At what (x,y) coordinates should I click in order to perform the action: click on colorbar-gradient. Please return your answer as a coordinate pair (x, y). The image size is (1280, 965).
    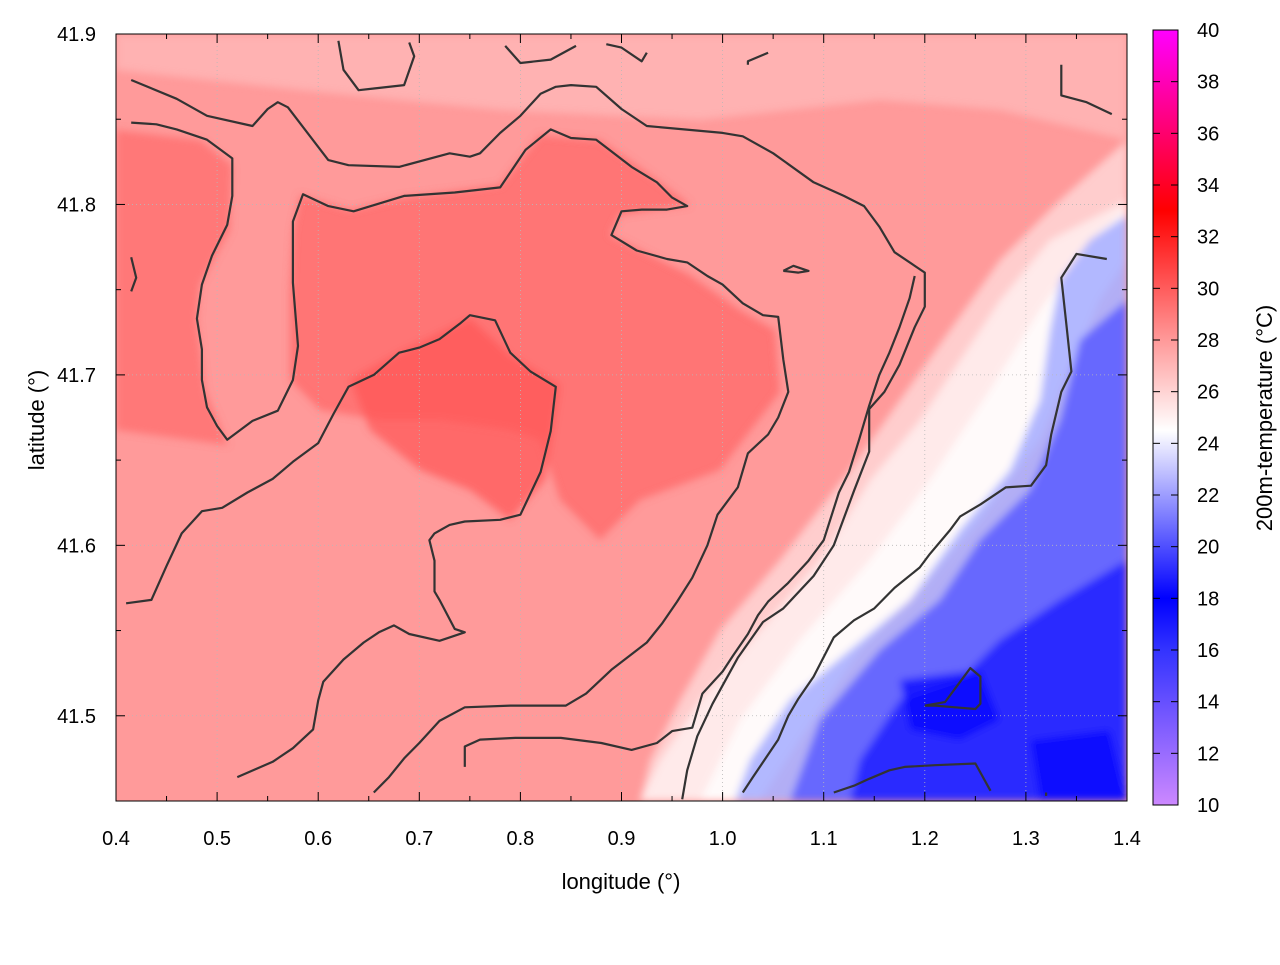
    Looking at the image, I should click on (1165, 417).